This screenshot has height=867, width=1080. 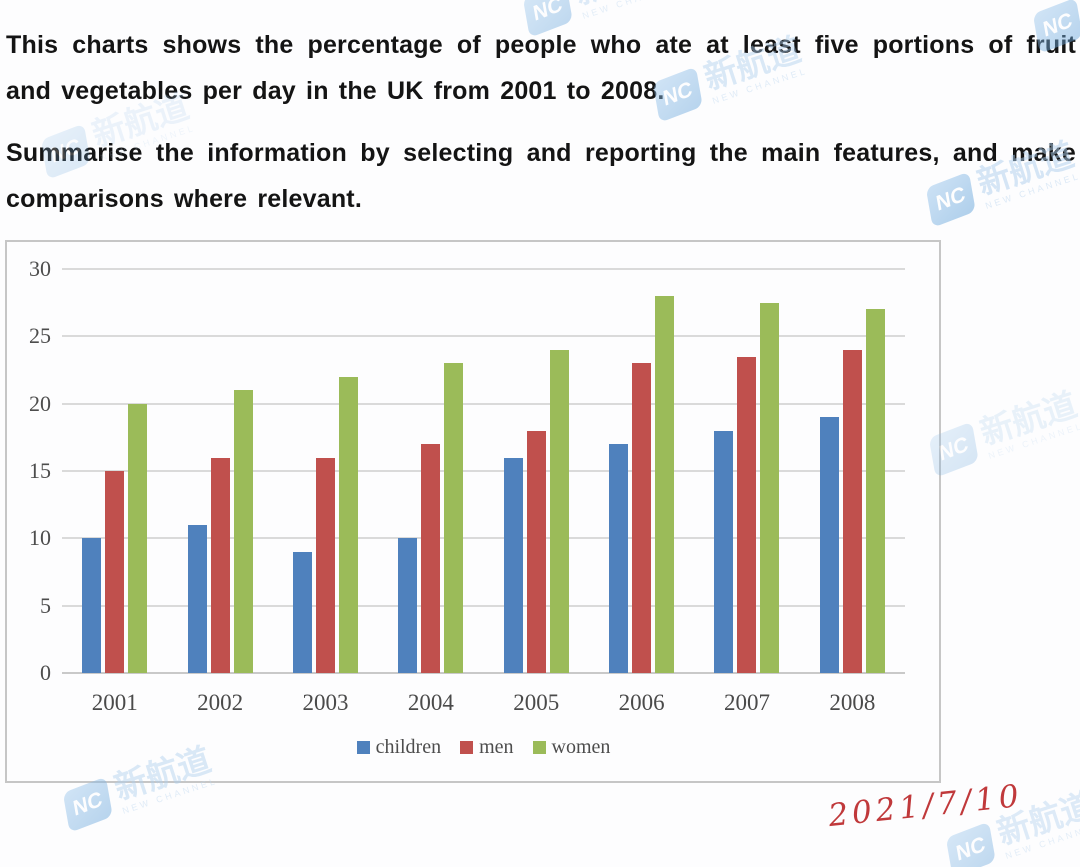 I want to click on y-axis-tick-0: 0, so click(x=45, y=672).